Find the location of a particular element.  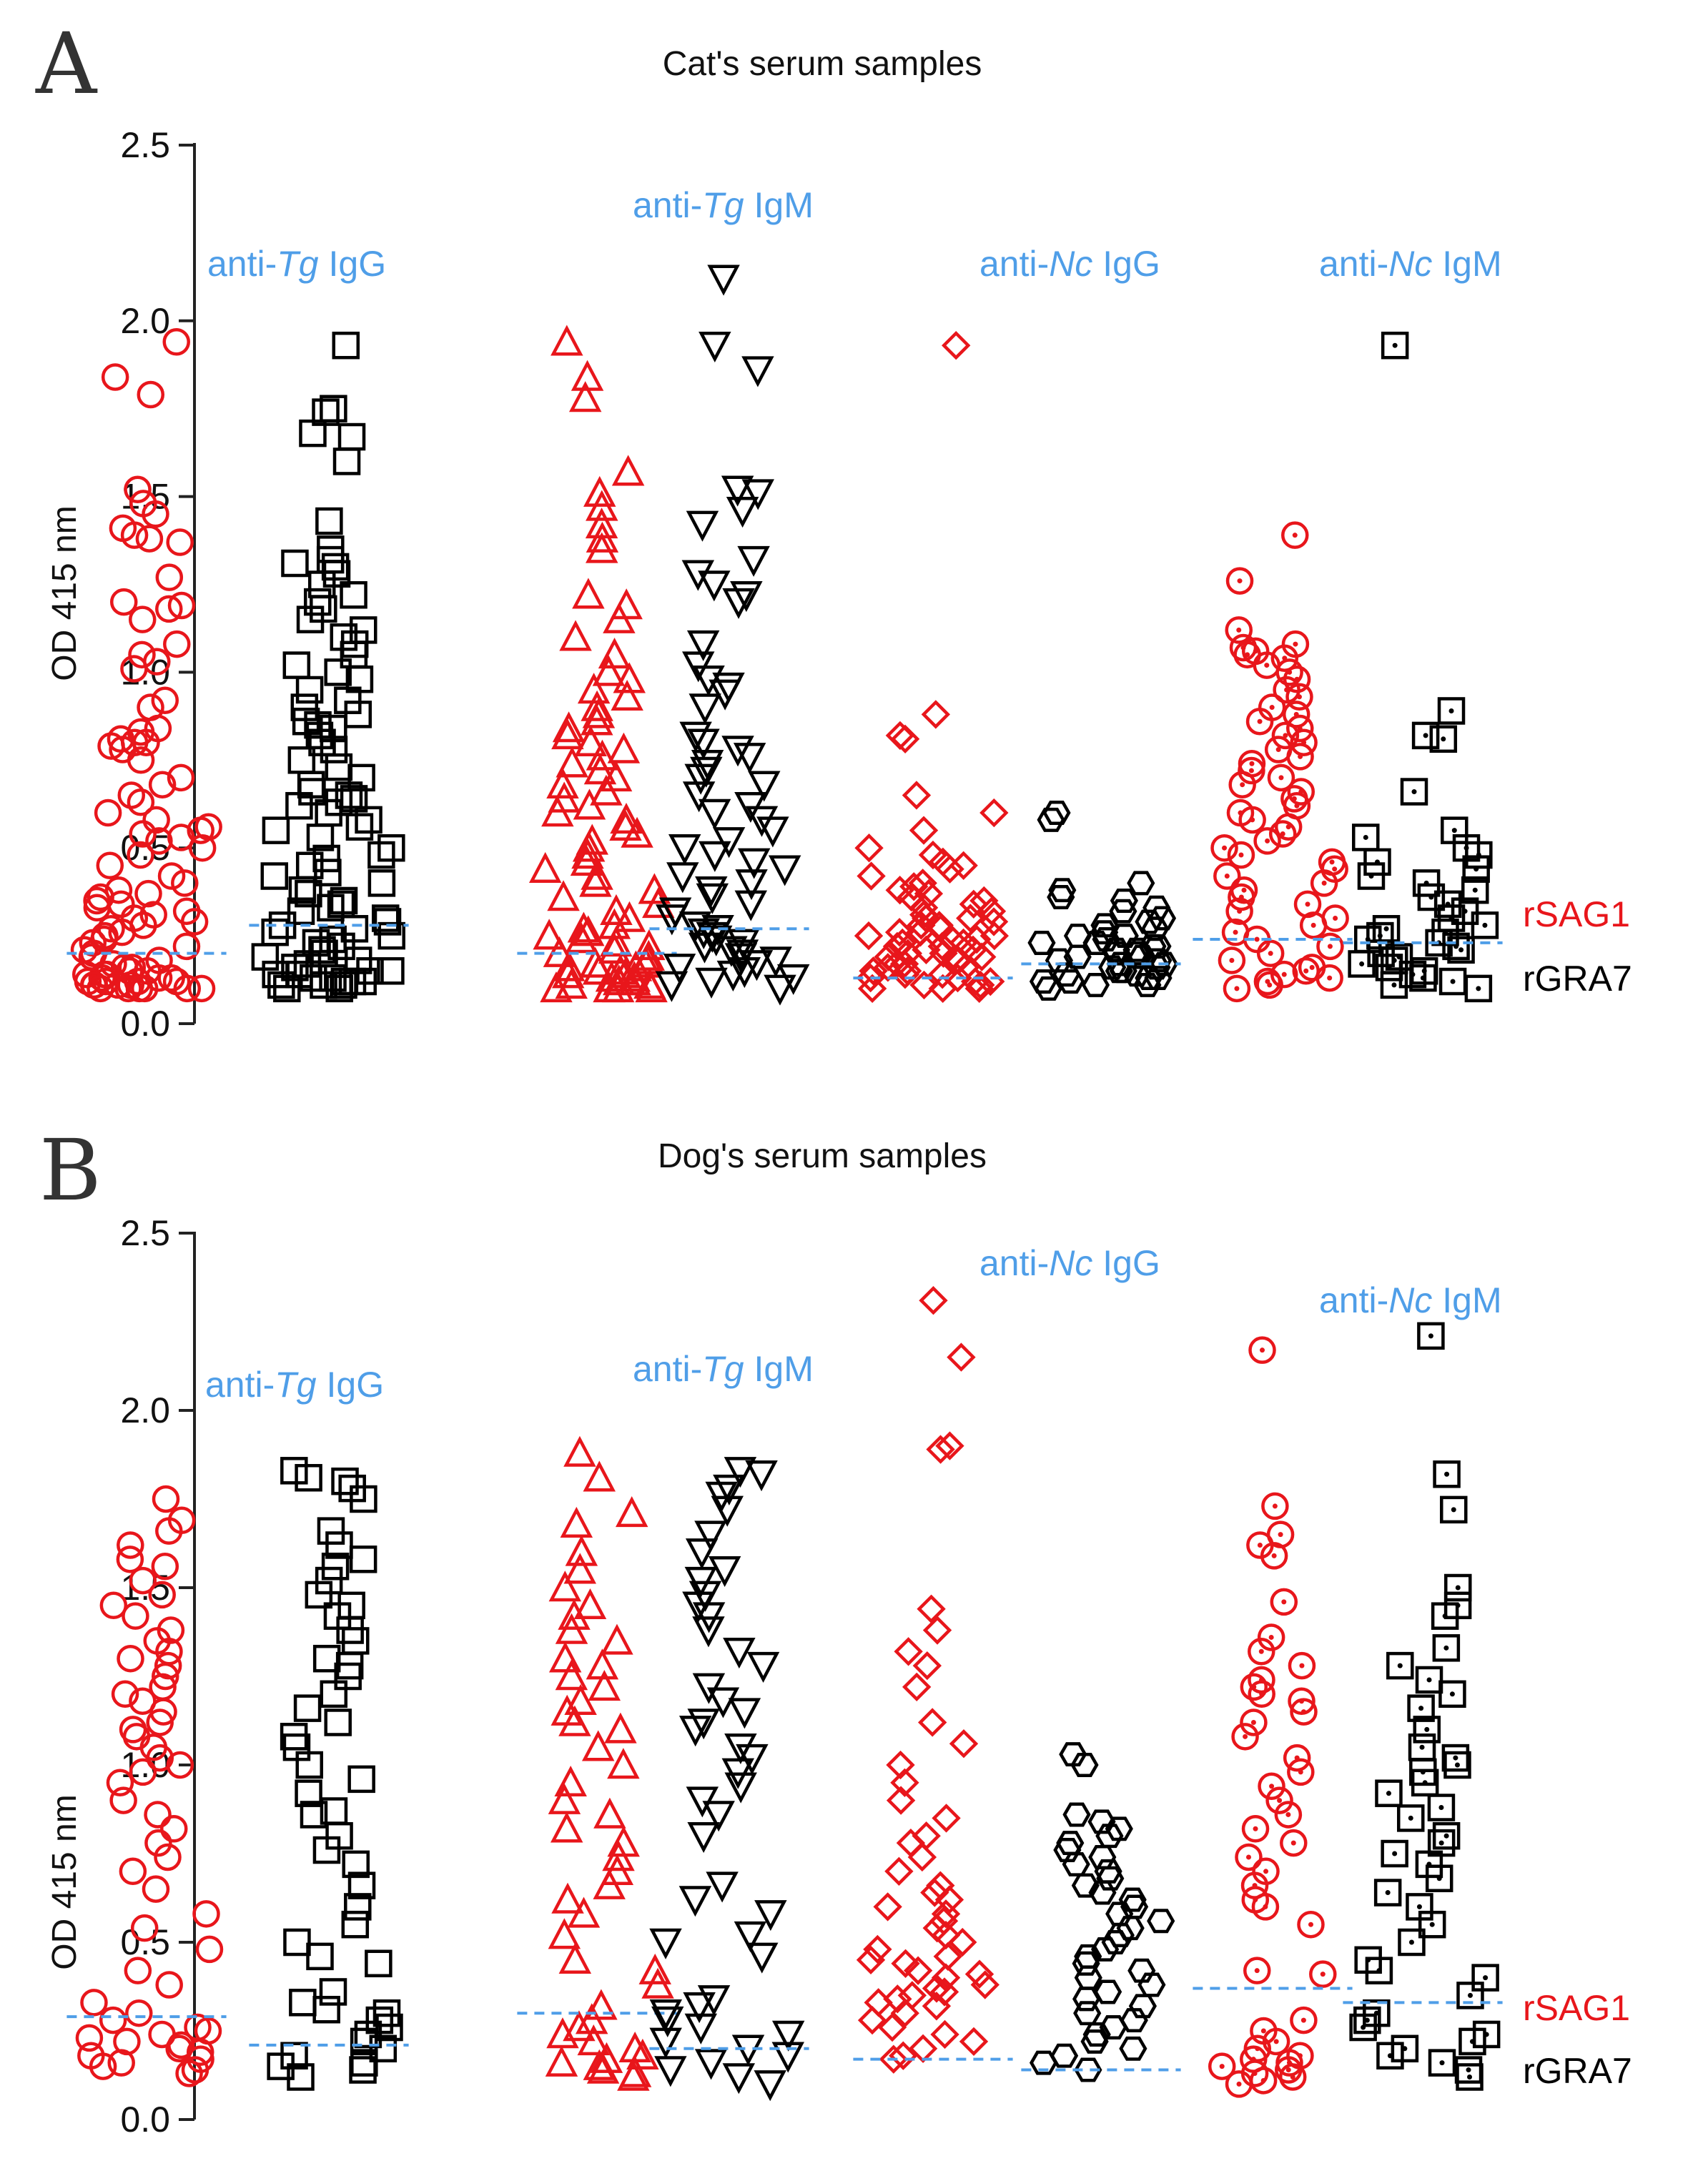

series-anti-nc-igm-rgra7 is located at coordinates (1423, 667).